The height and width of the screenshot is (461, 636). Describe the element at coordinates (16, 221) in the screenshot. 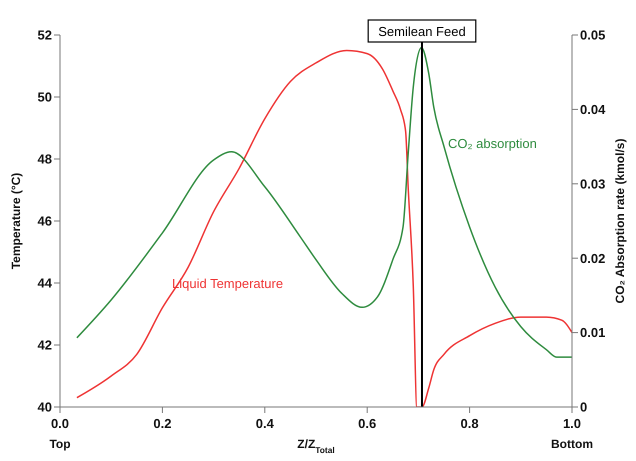

I see `y-axis-title: Temperature (°C)` at that location.